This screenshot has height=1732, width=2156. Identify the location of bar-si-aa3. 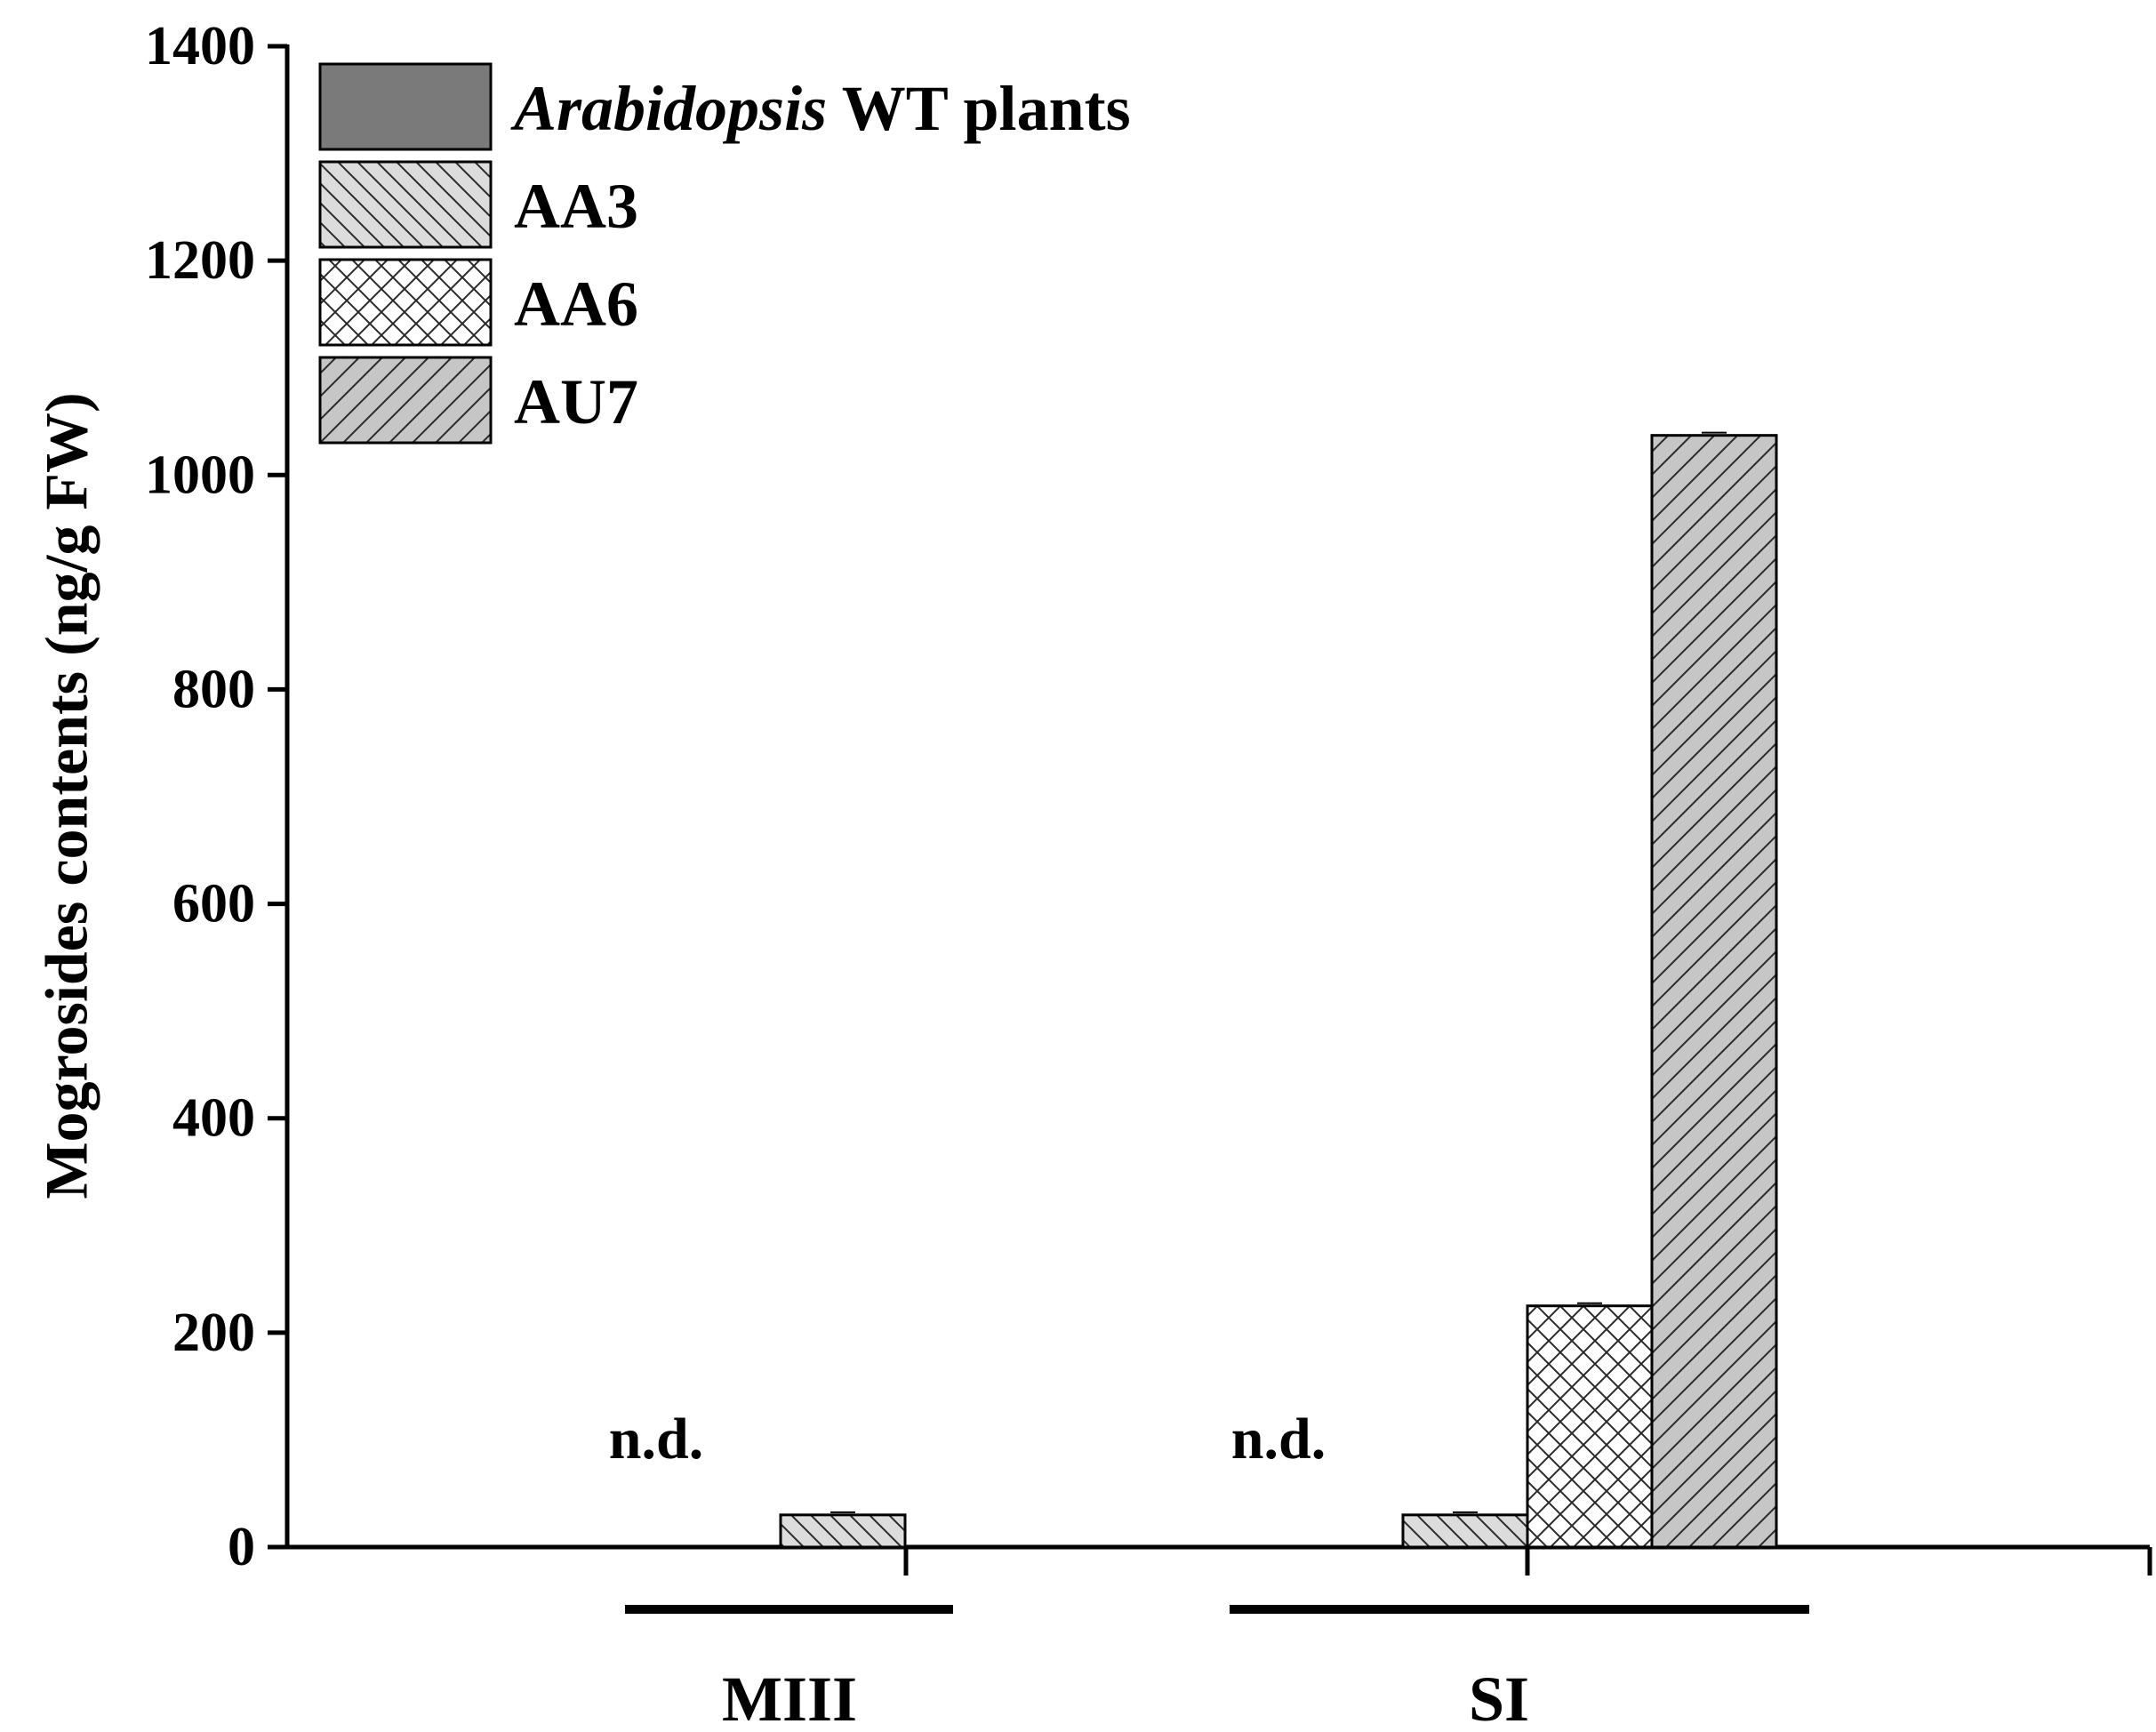
(1465, 1531).